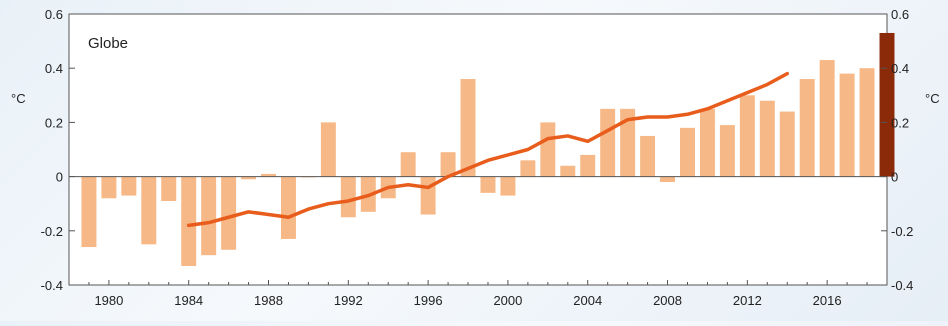 Image resolution: width=948 pixels, height=326 pixels. I want to click on y-tick-label-right: 0.6, so click(900, 14).